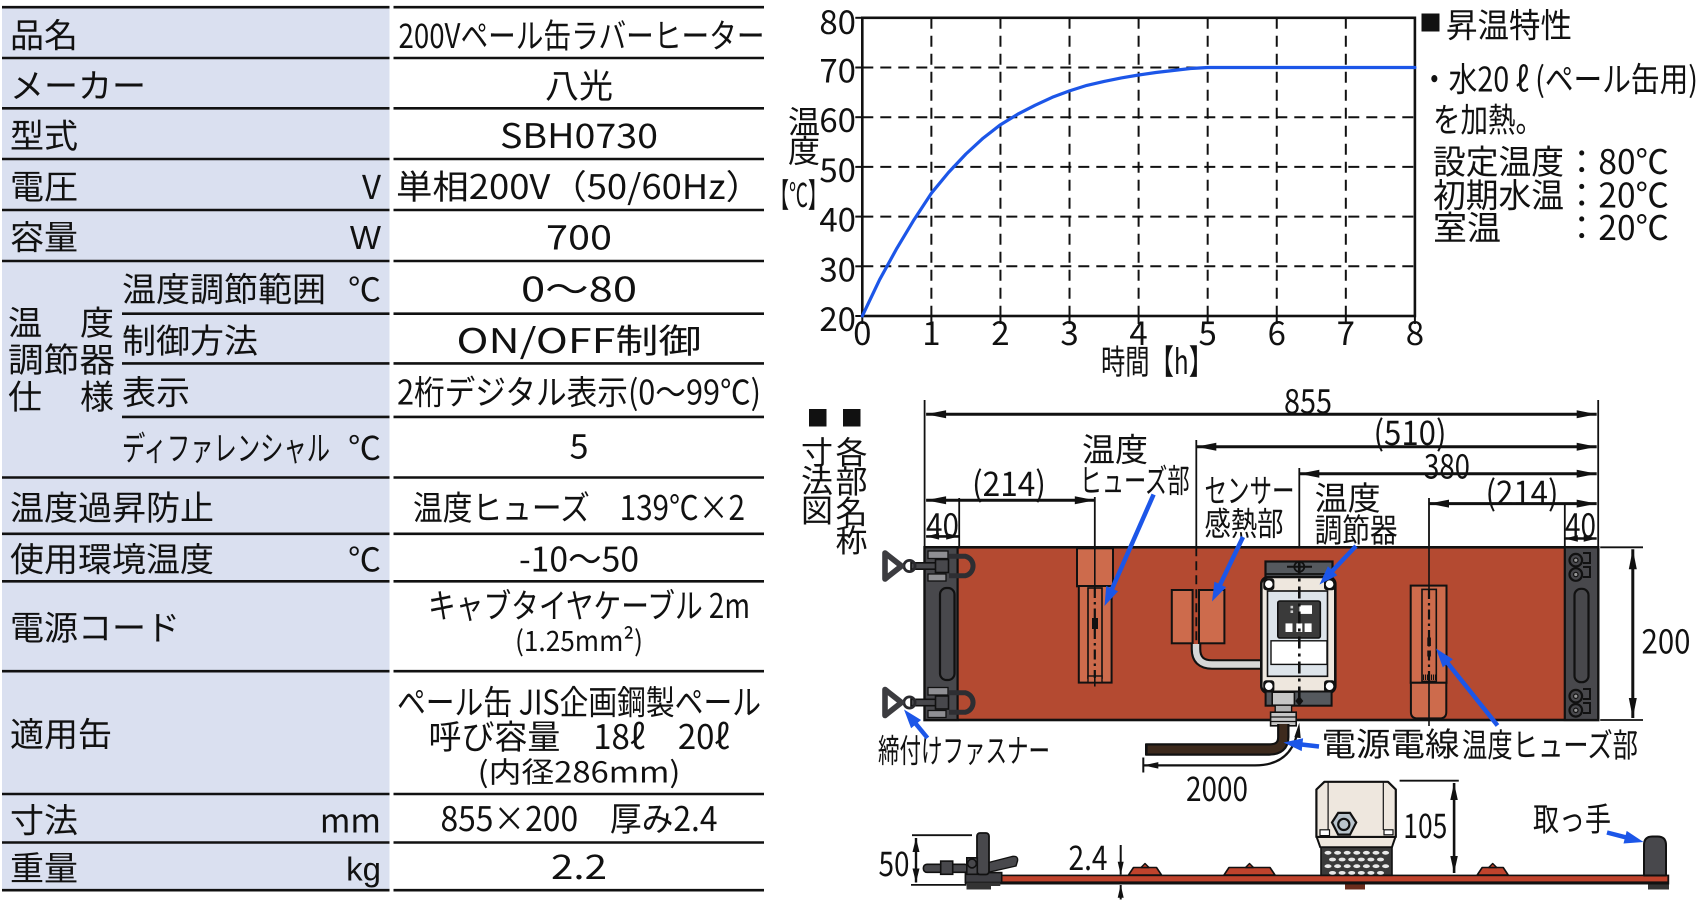 The width and height of the screenshot is (1700, 900). What do you see at coordinates (1391, 742) in the screenshot?
I see `svg-text: 電源電線` at bounding box center [1391, 742].